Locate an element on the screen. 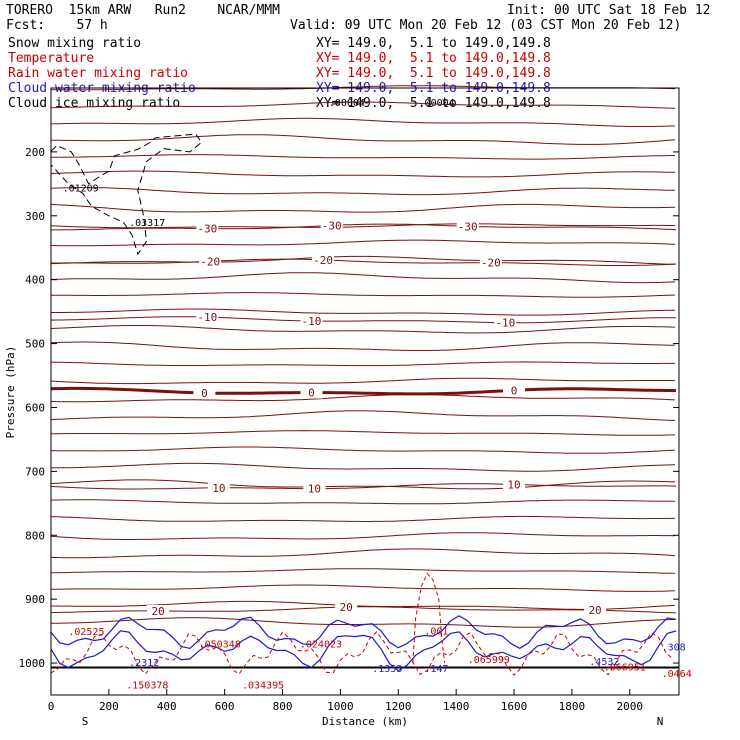 The height and width of the screenshot is (740, 740). y-tick-label: 800 is located at coordinates (35, 535).